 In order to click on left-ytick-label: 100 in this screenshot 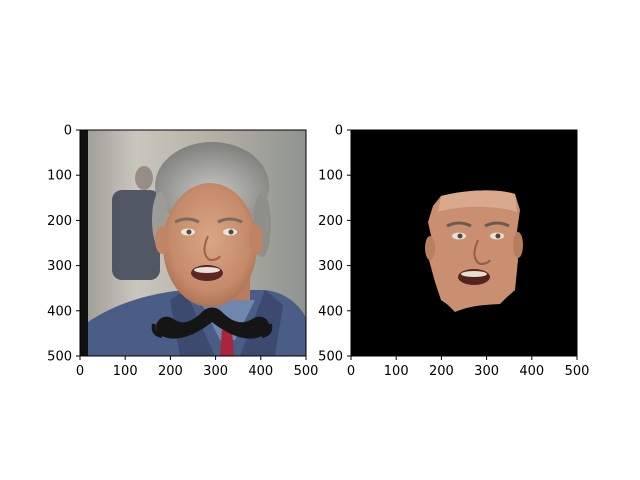, I will do `click(59, 176)`.